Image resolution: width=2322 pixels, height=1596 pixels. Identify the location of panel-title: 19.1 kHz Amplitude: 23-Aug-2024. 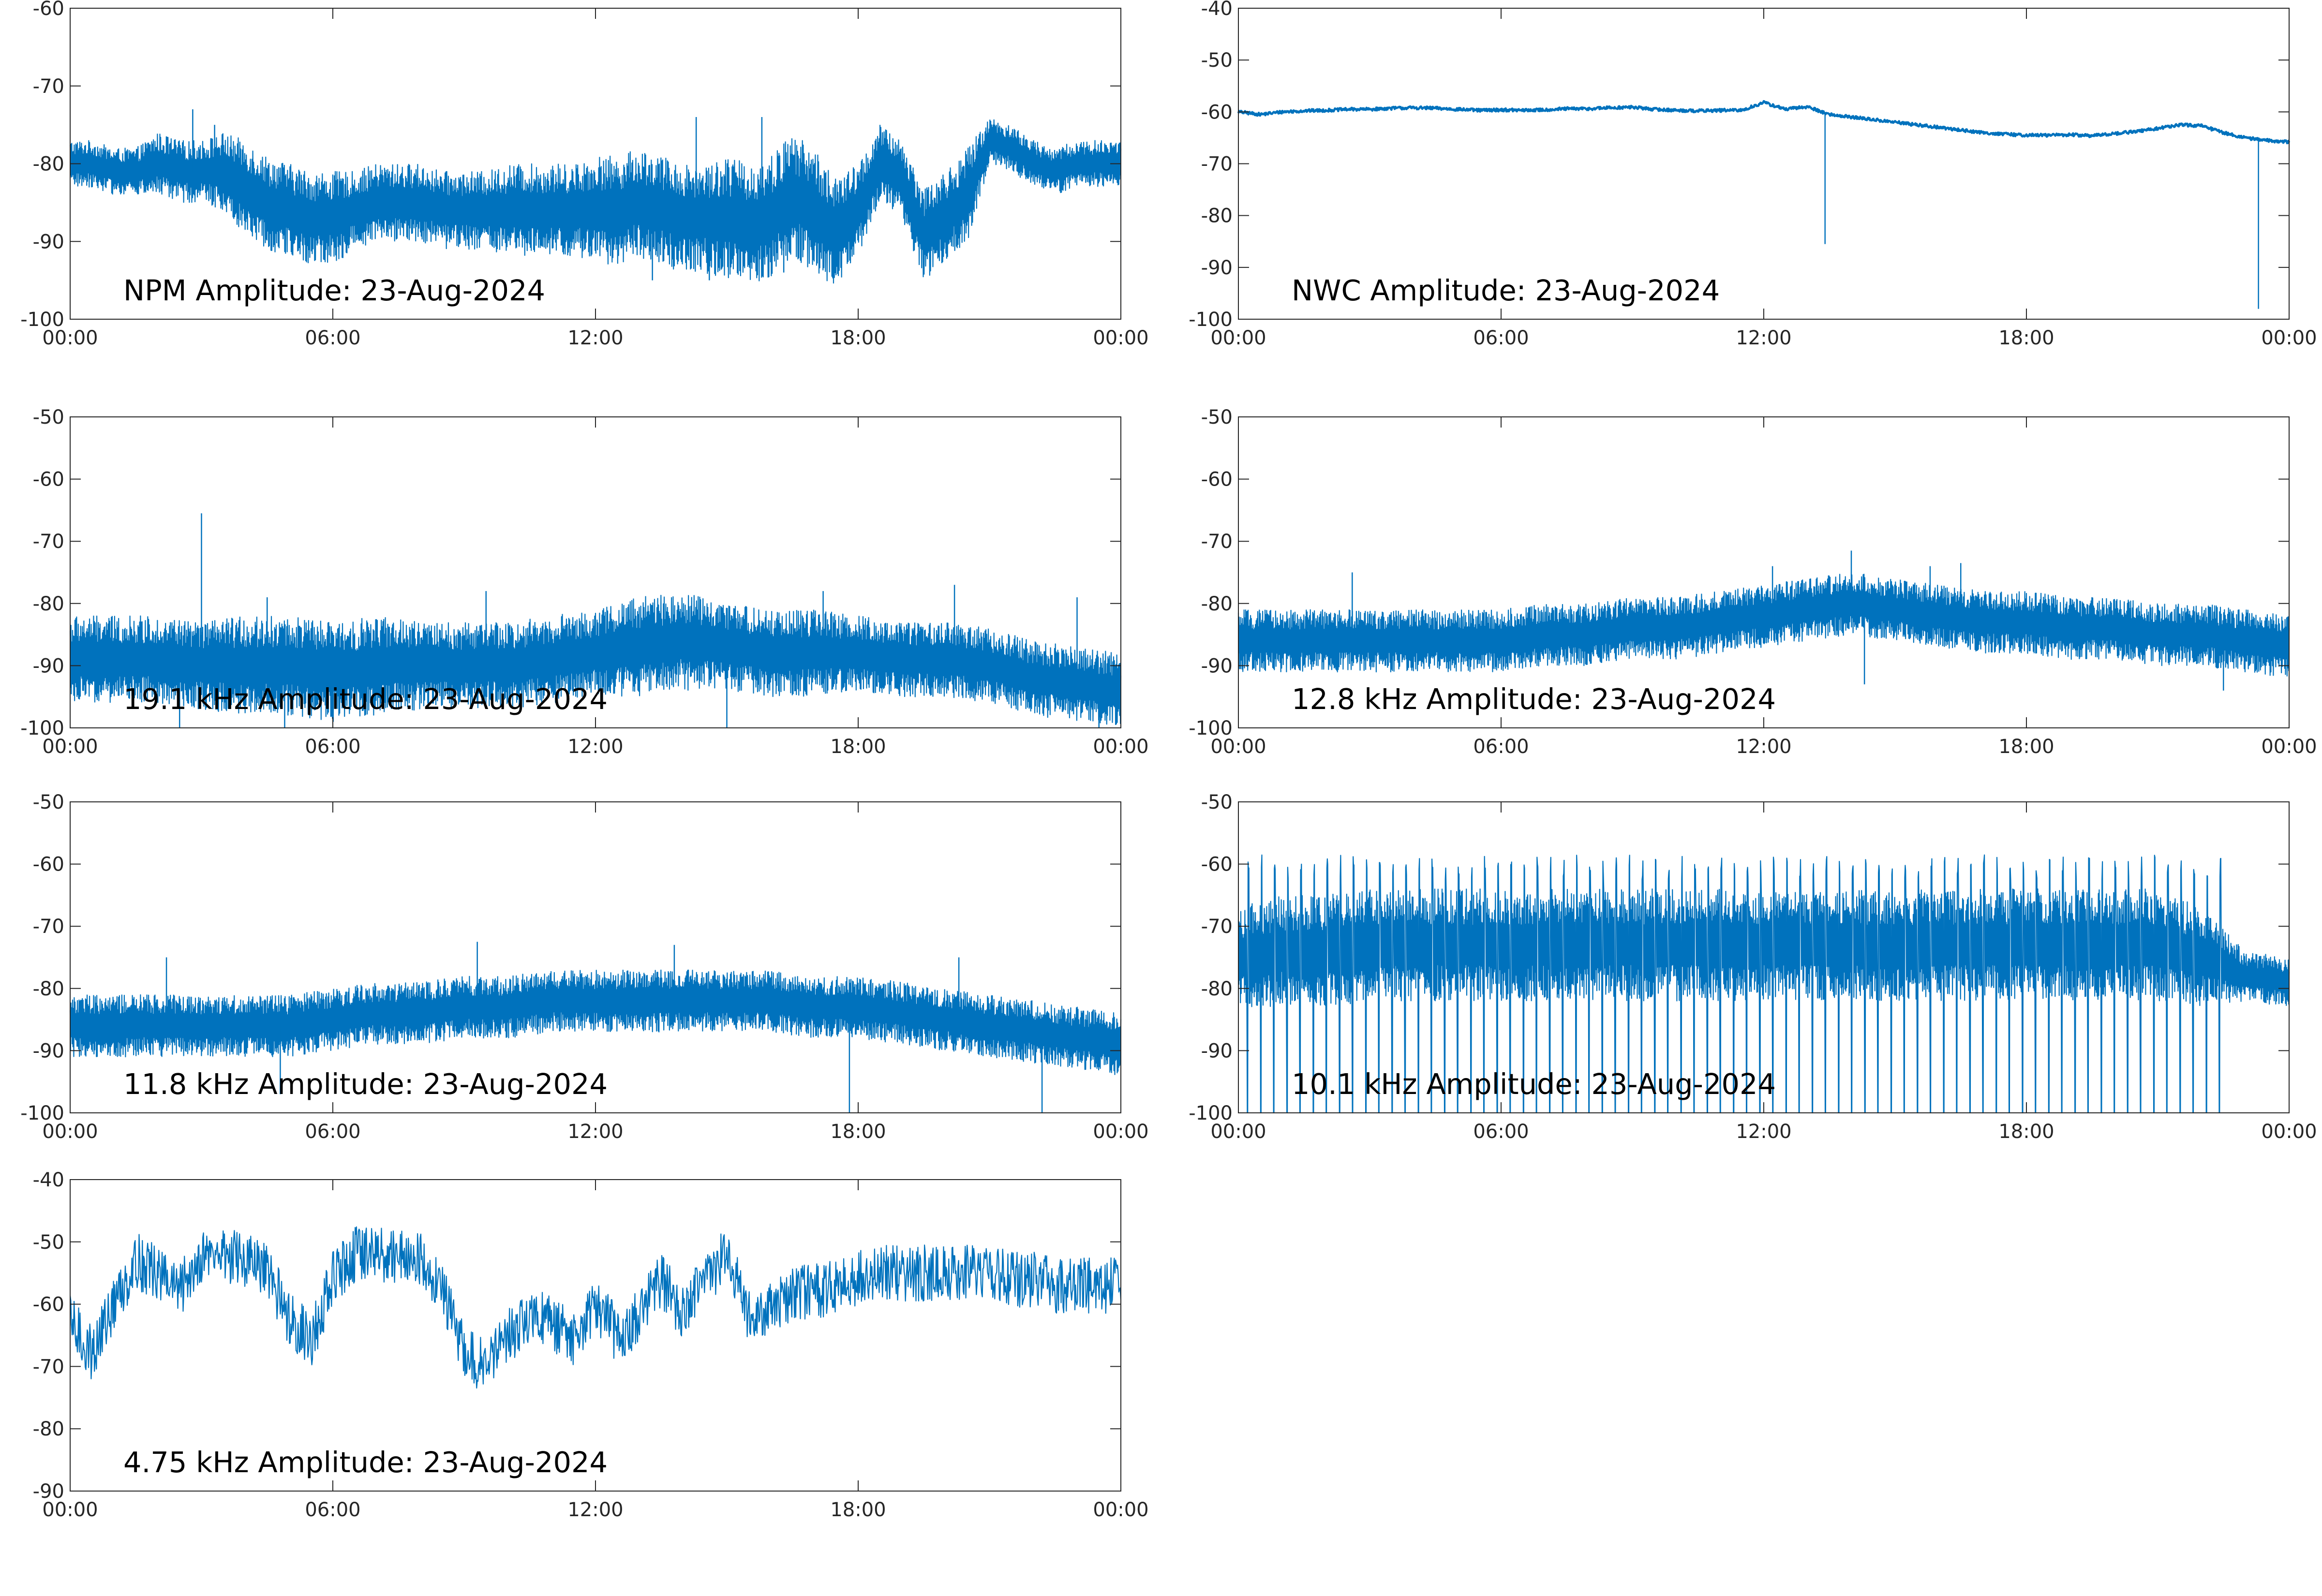
(365, 699).